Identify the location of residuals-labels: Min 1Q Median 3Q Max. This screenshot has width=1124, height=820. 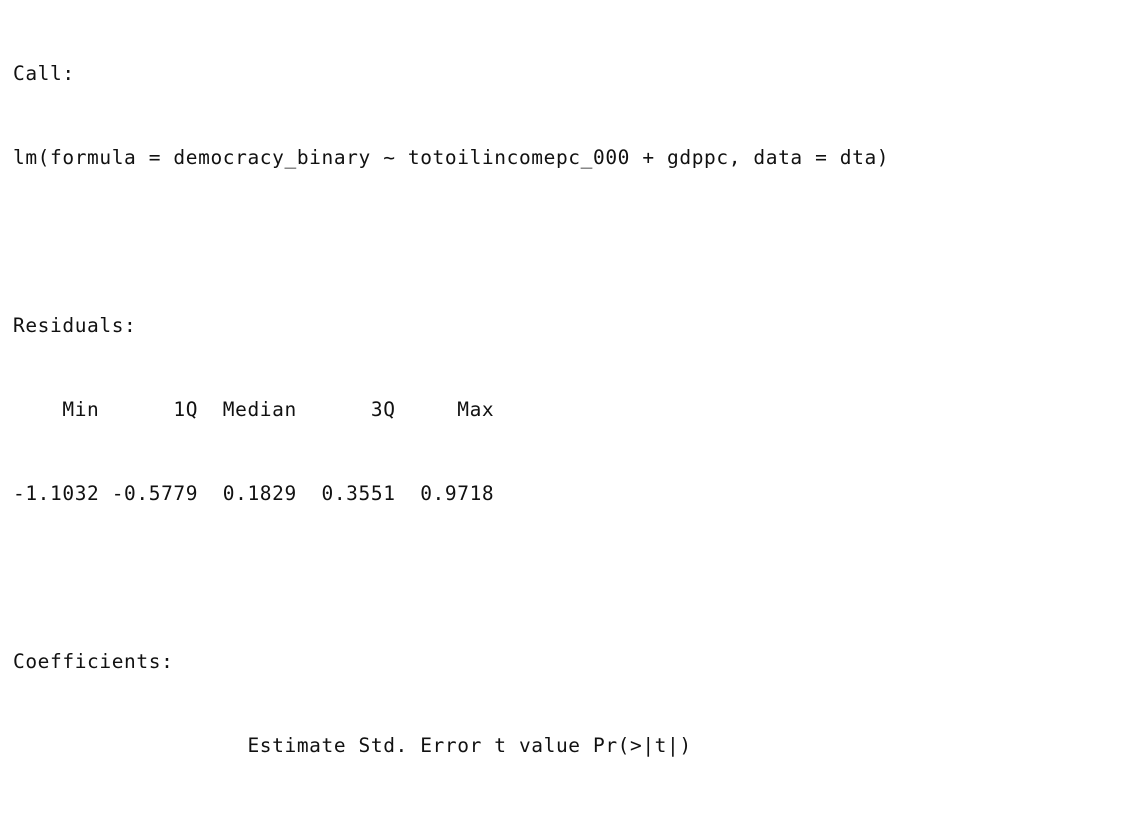
(260, 409).